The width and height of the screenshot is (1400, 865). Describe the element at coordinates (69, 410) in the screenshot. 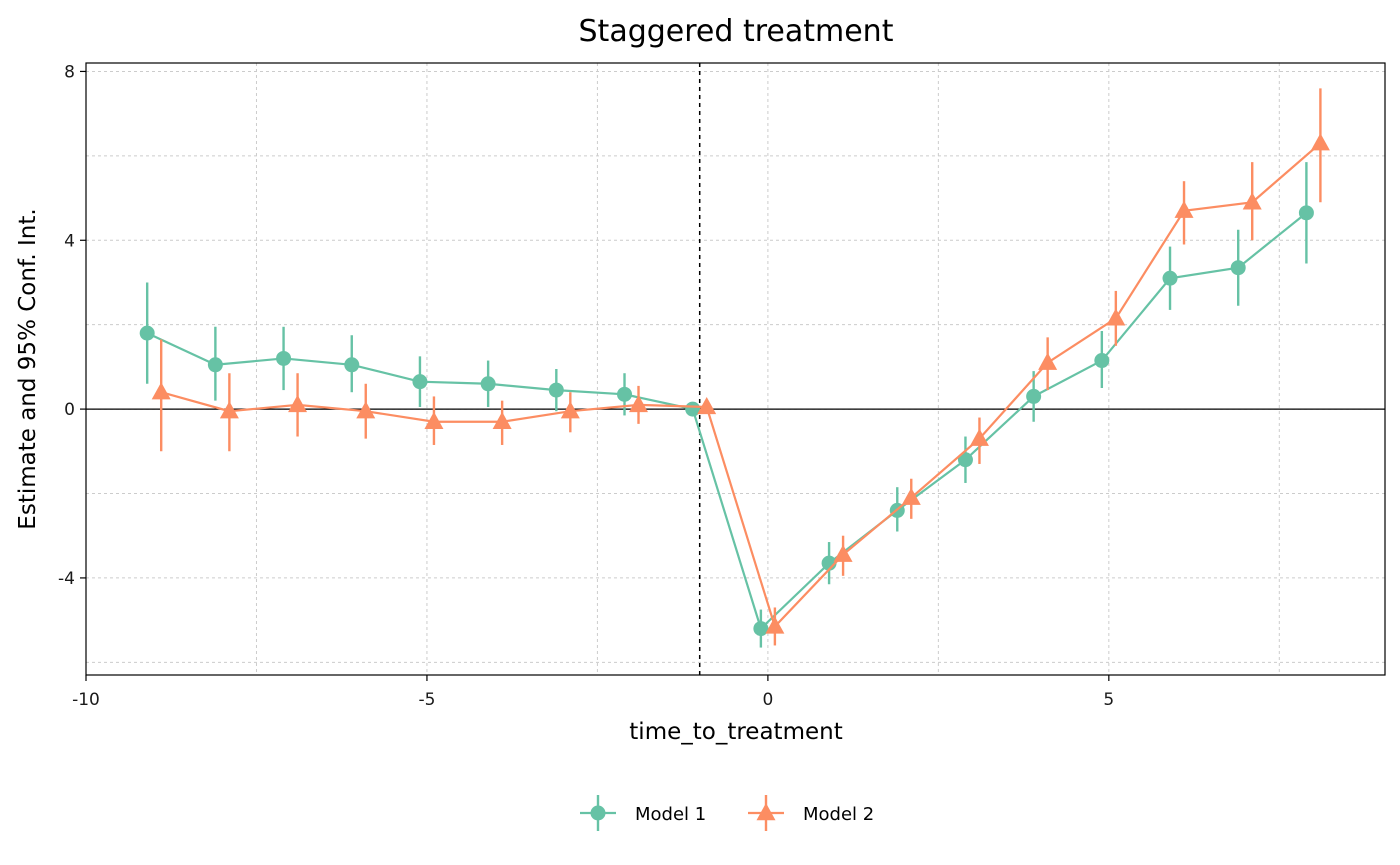

I see `y-tick-label: 0` at that location.